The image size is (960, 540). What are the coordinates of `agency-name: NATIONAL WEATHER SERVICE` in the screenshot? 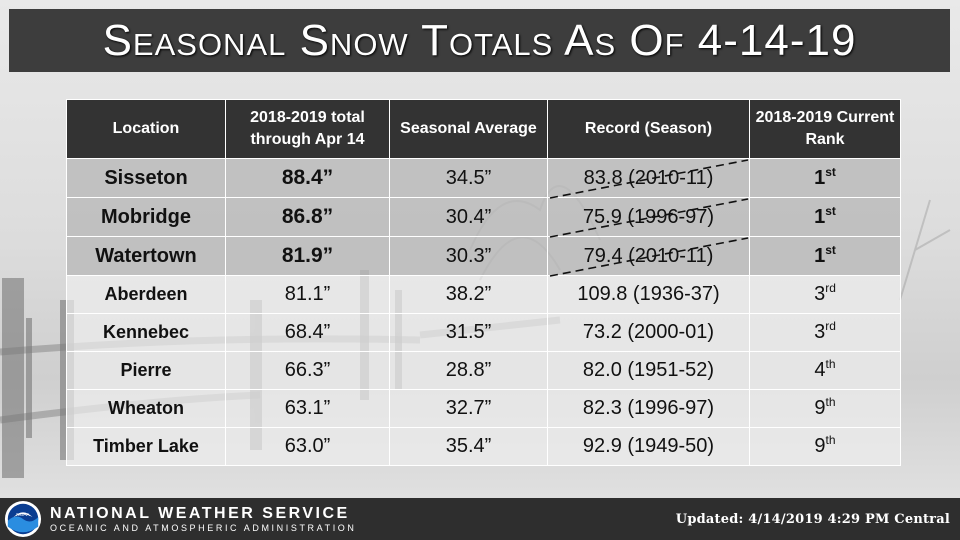 It's located at (200, 513).